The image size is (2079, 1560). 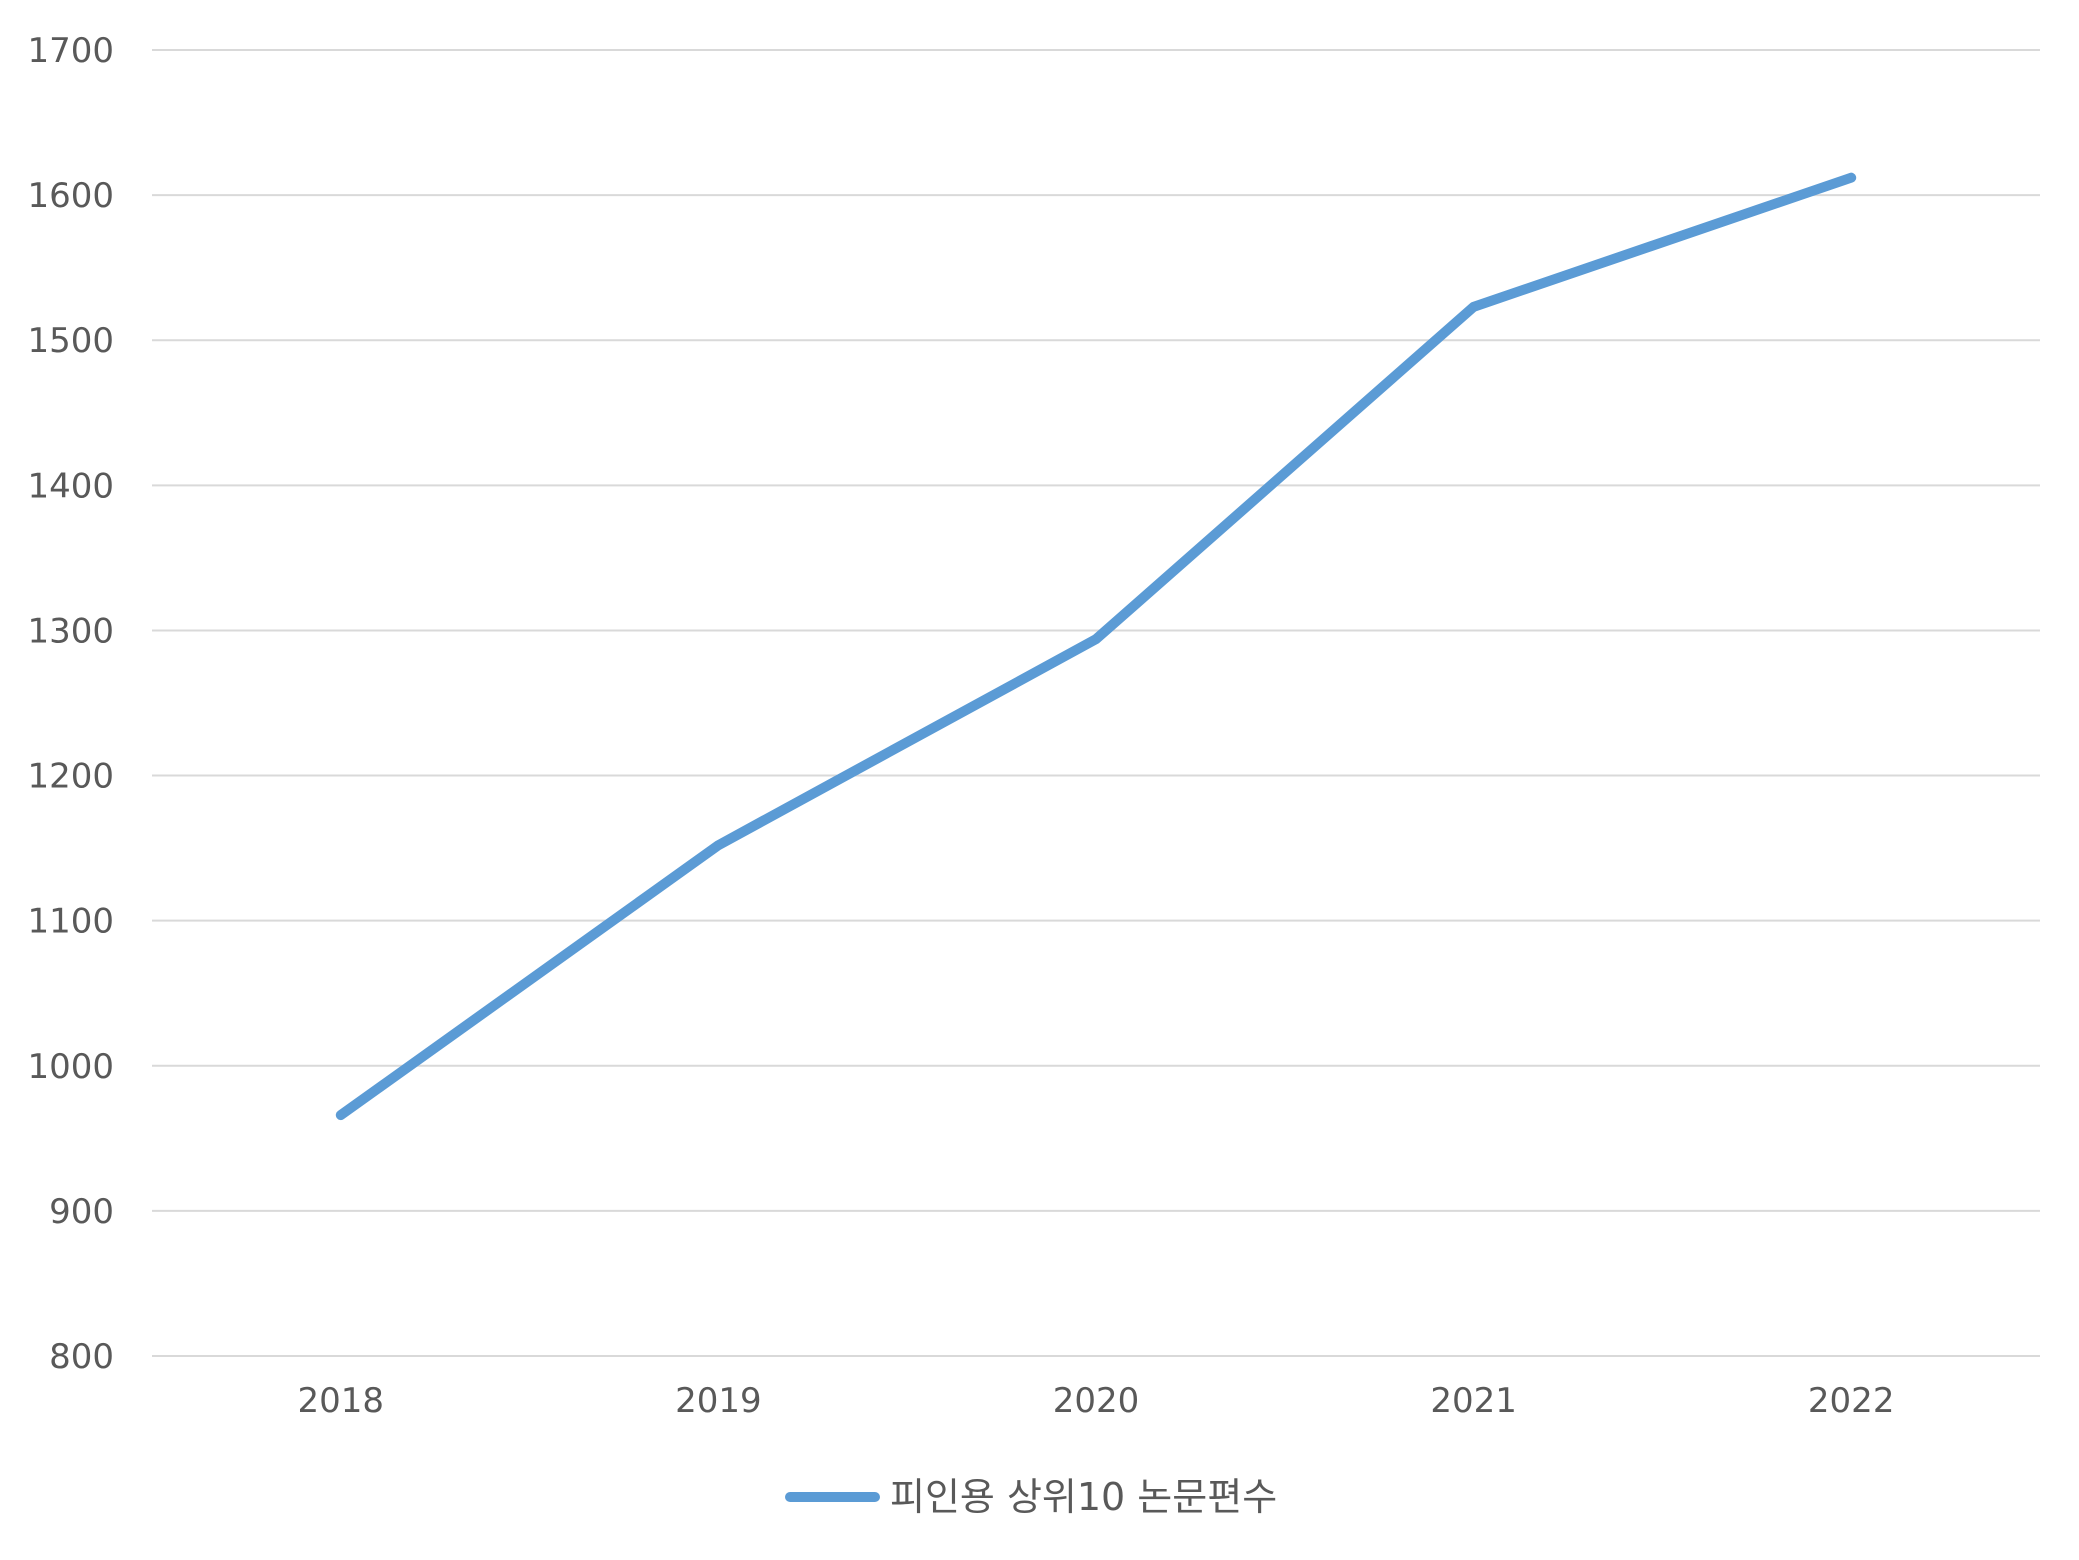 What do you see at coordinates (70, 777) in the screenshot?
I see `y-tick-label: 1200` at bounding box center [70, 777].